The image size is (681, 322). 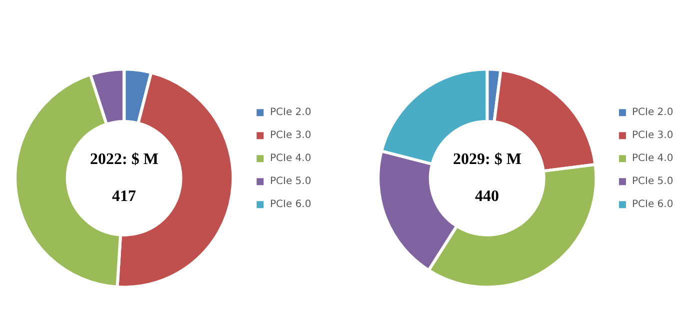 I want to click on text: 417, so click(x=124, y=196).